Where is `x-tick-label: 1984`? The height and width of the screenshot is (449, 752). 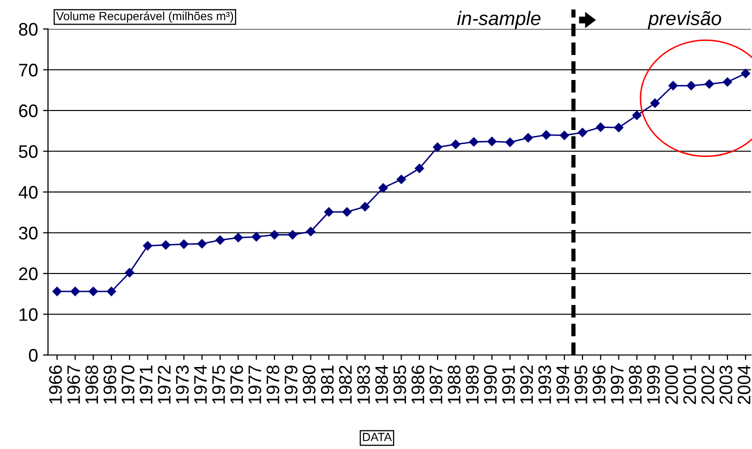 x-tick-label: 1984 is located at coordinates (381, 384).